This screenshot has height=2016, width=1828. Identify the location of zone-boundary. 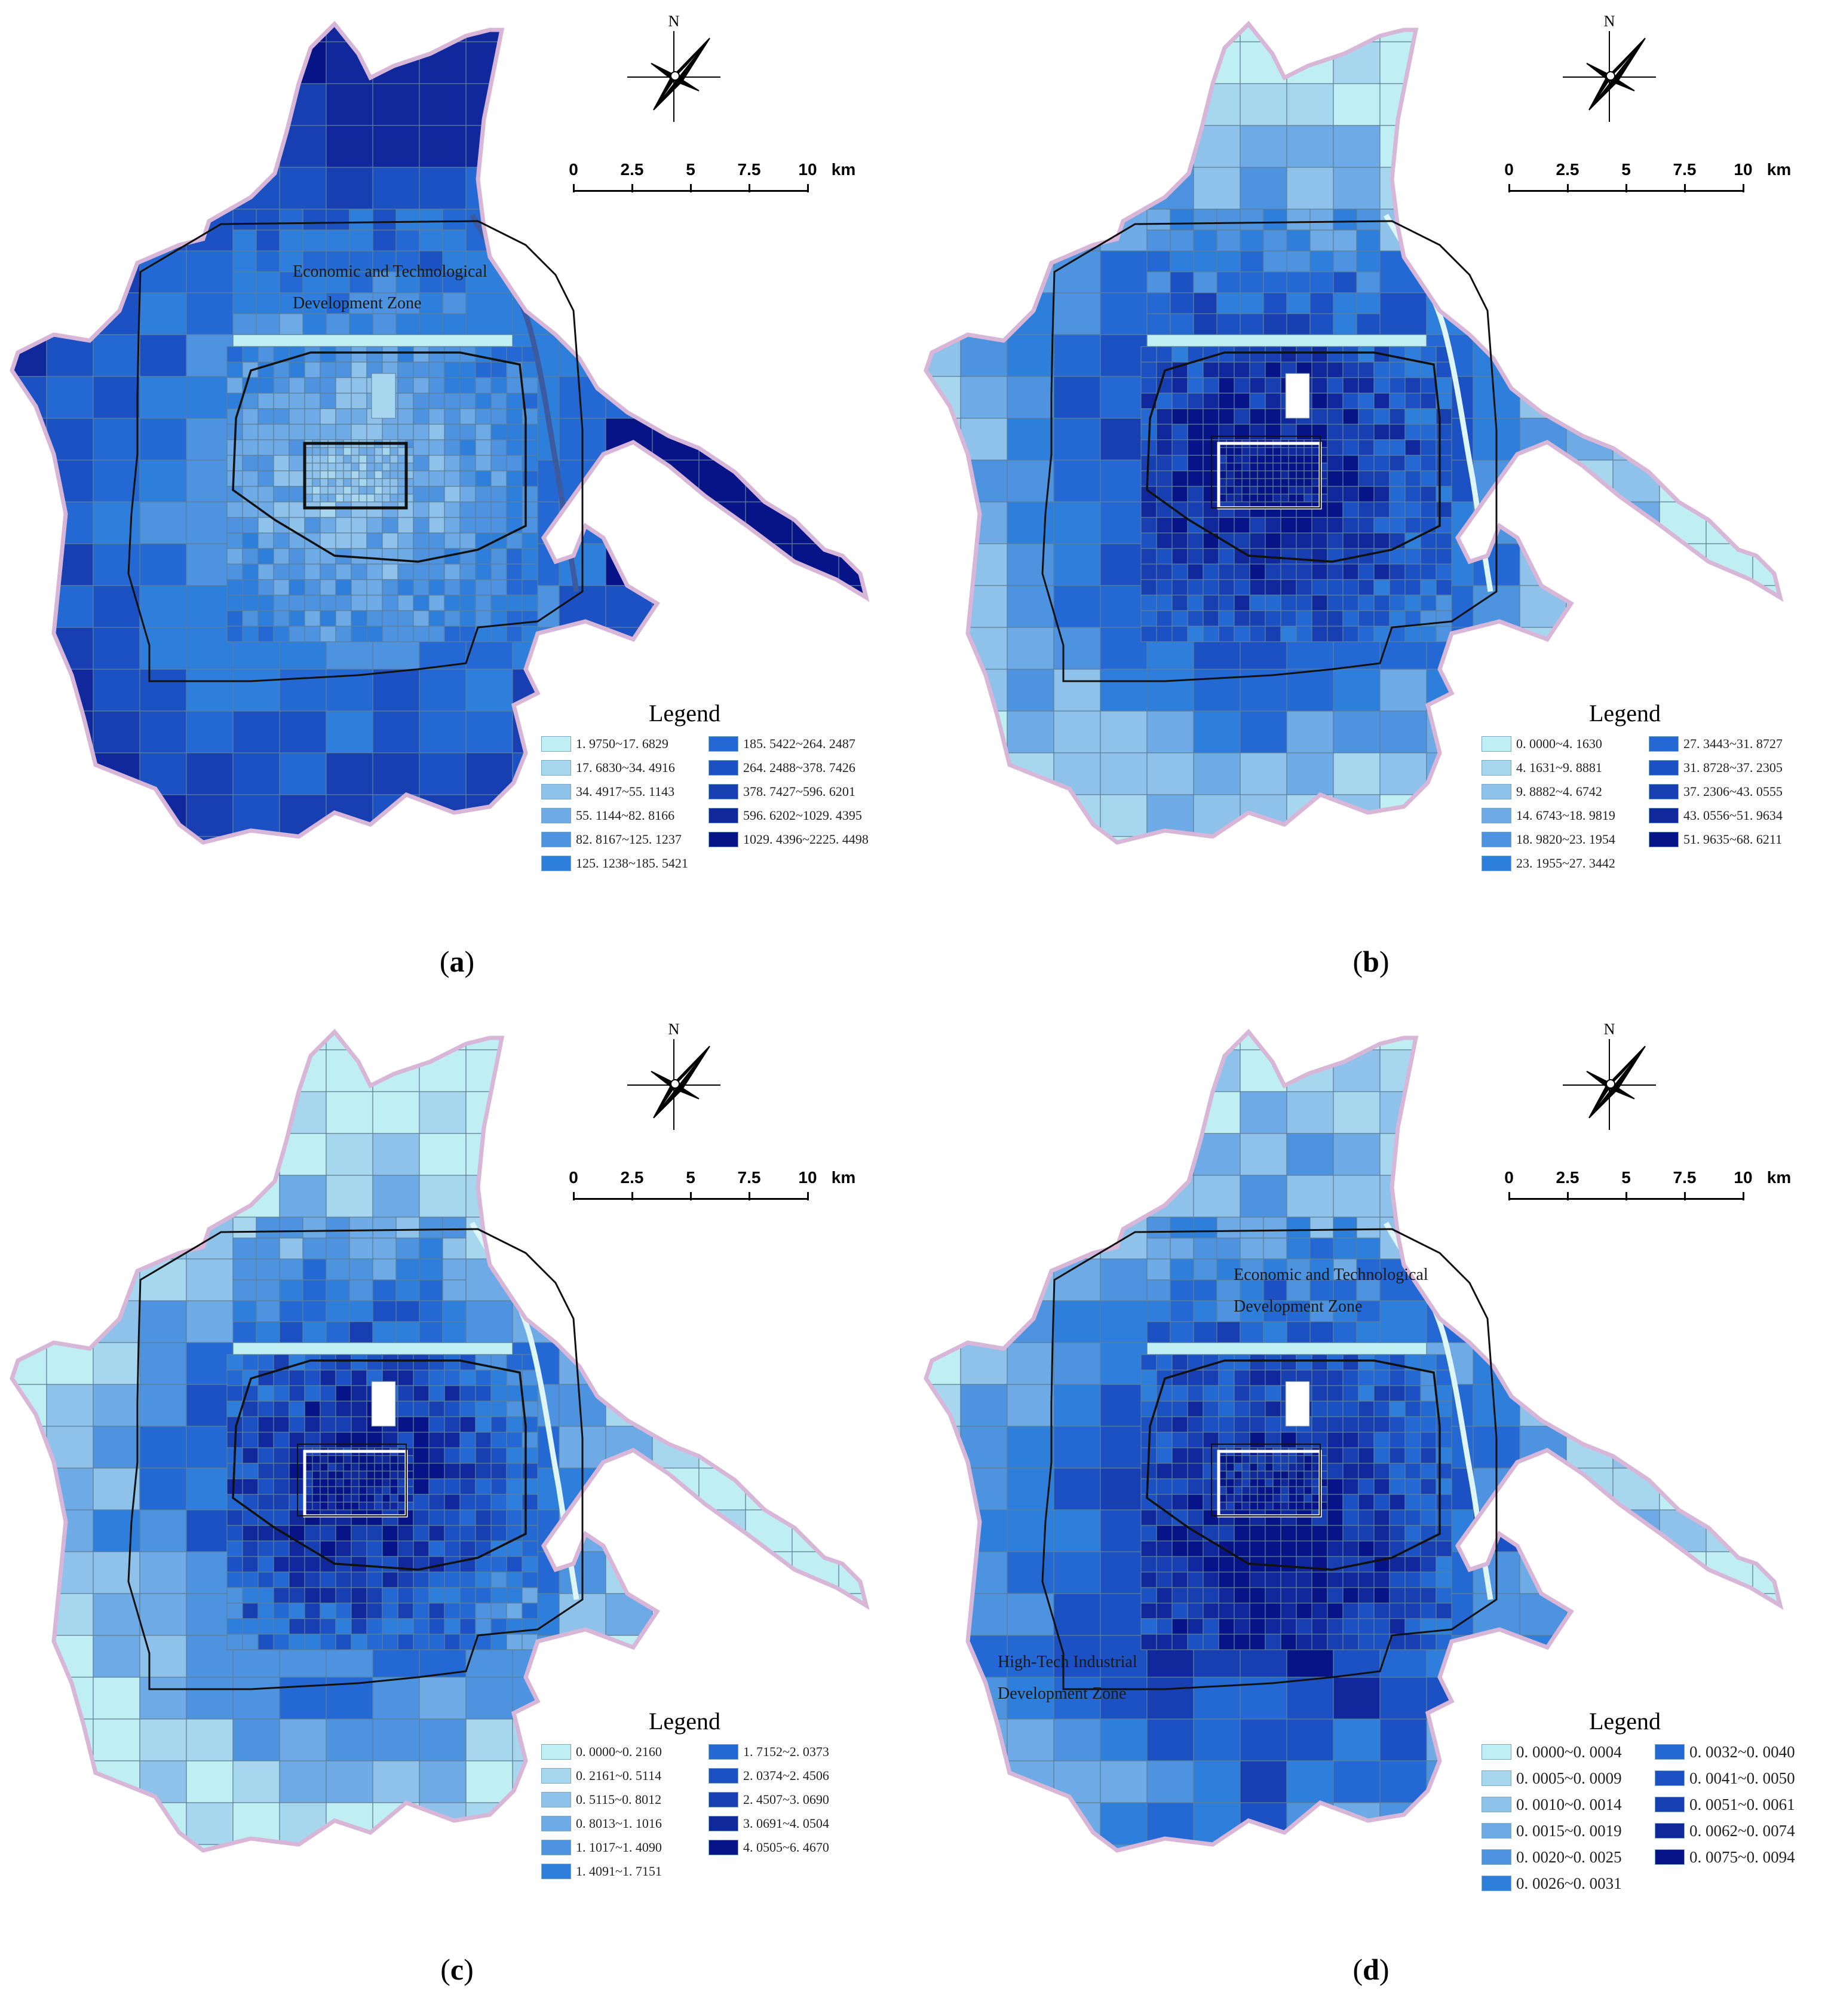
(355, 1459).